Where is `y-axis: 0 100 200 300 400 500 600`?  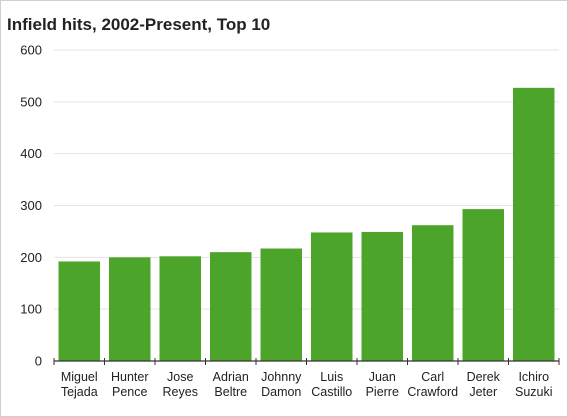
y-axis: 0 100 200 300 400 500 600 is located at coordinates (31, 206).